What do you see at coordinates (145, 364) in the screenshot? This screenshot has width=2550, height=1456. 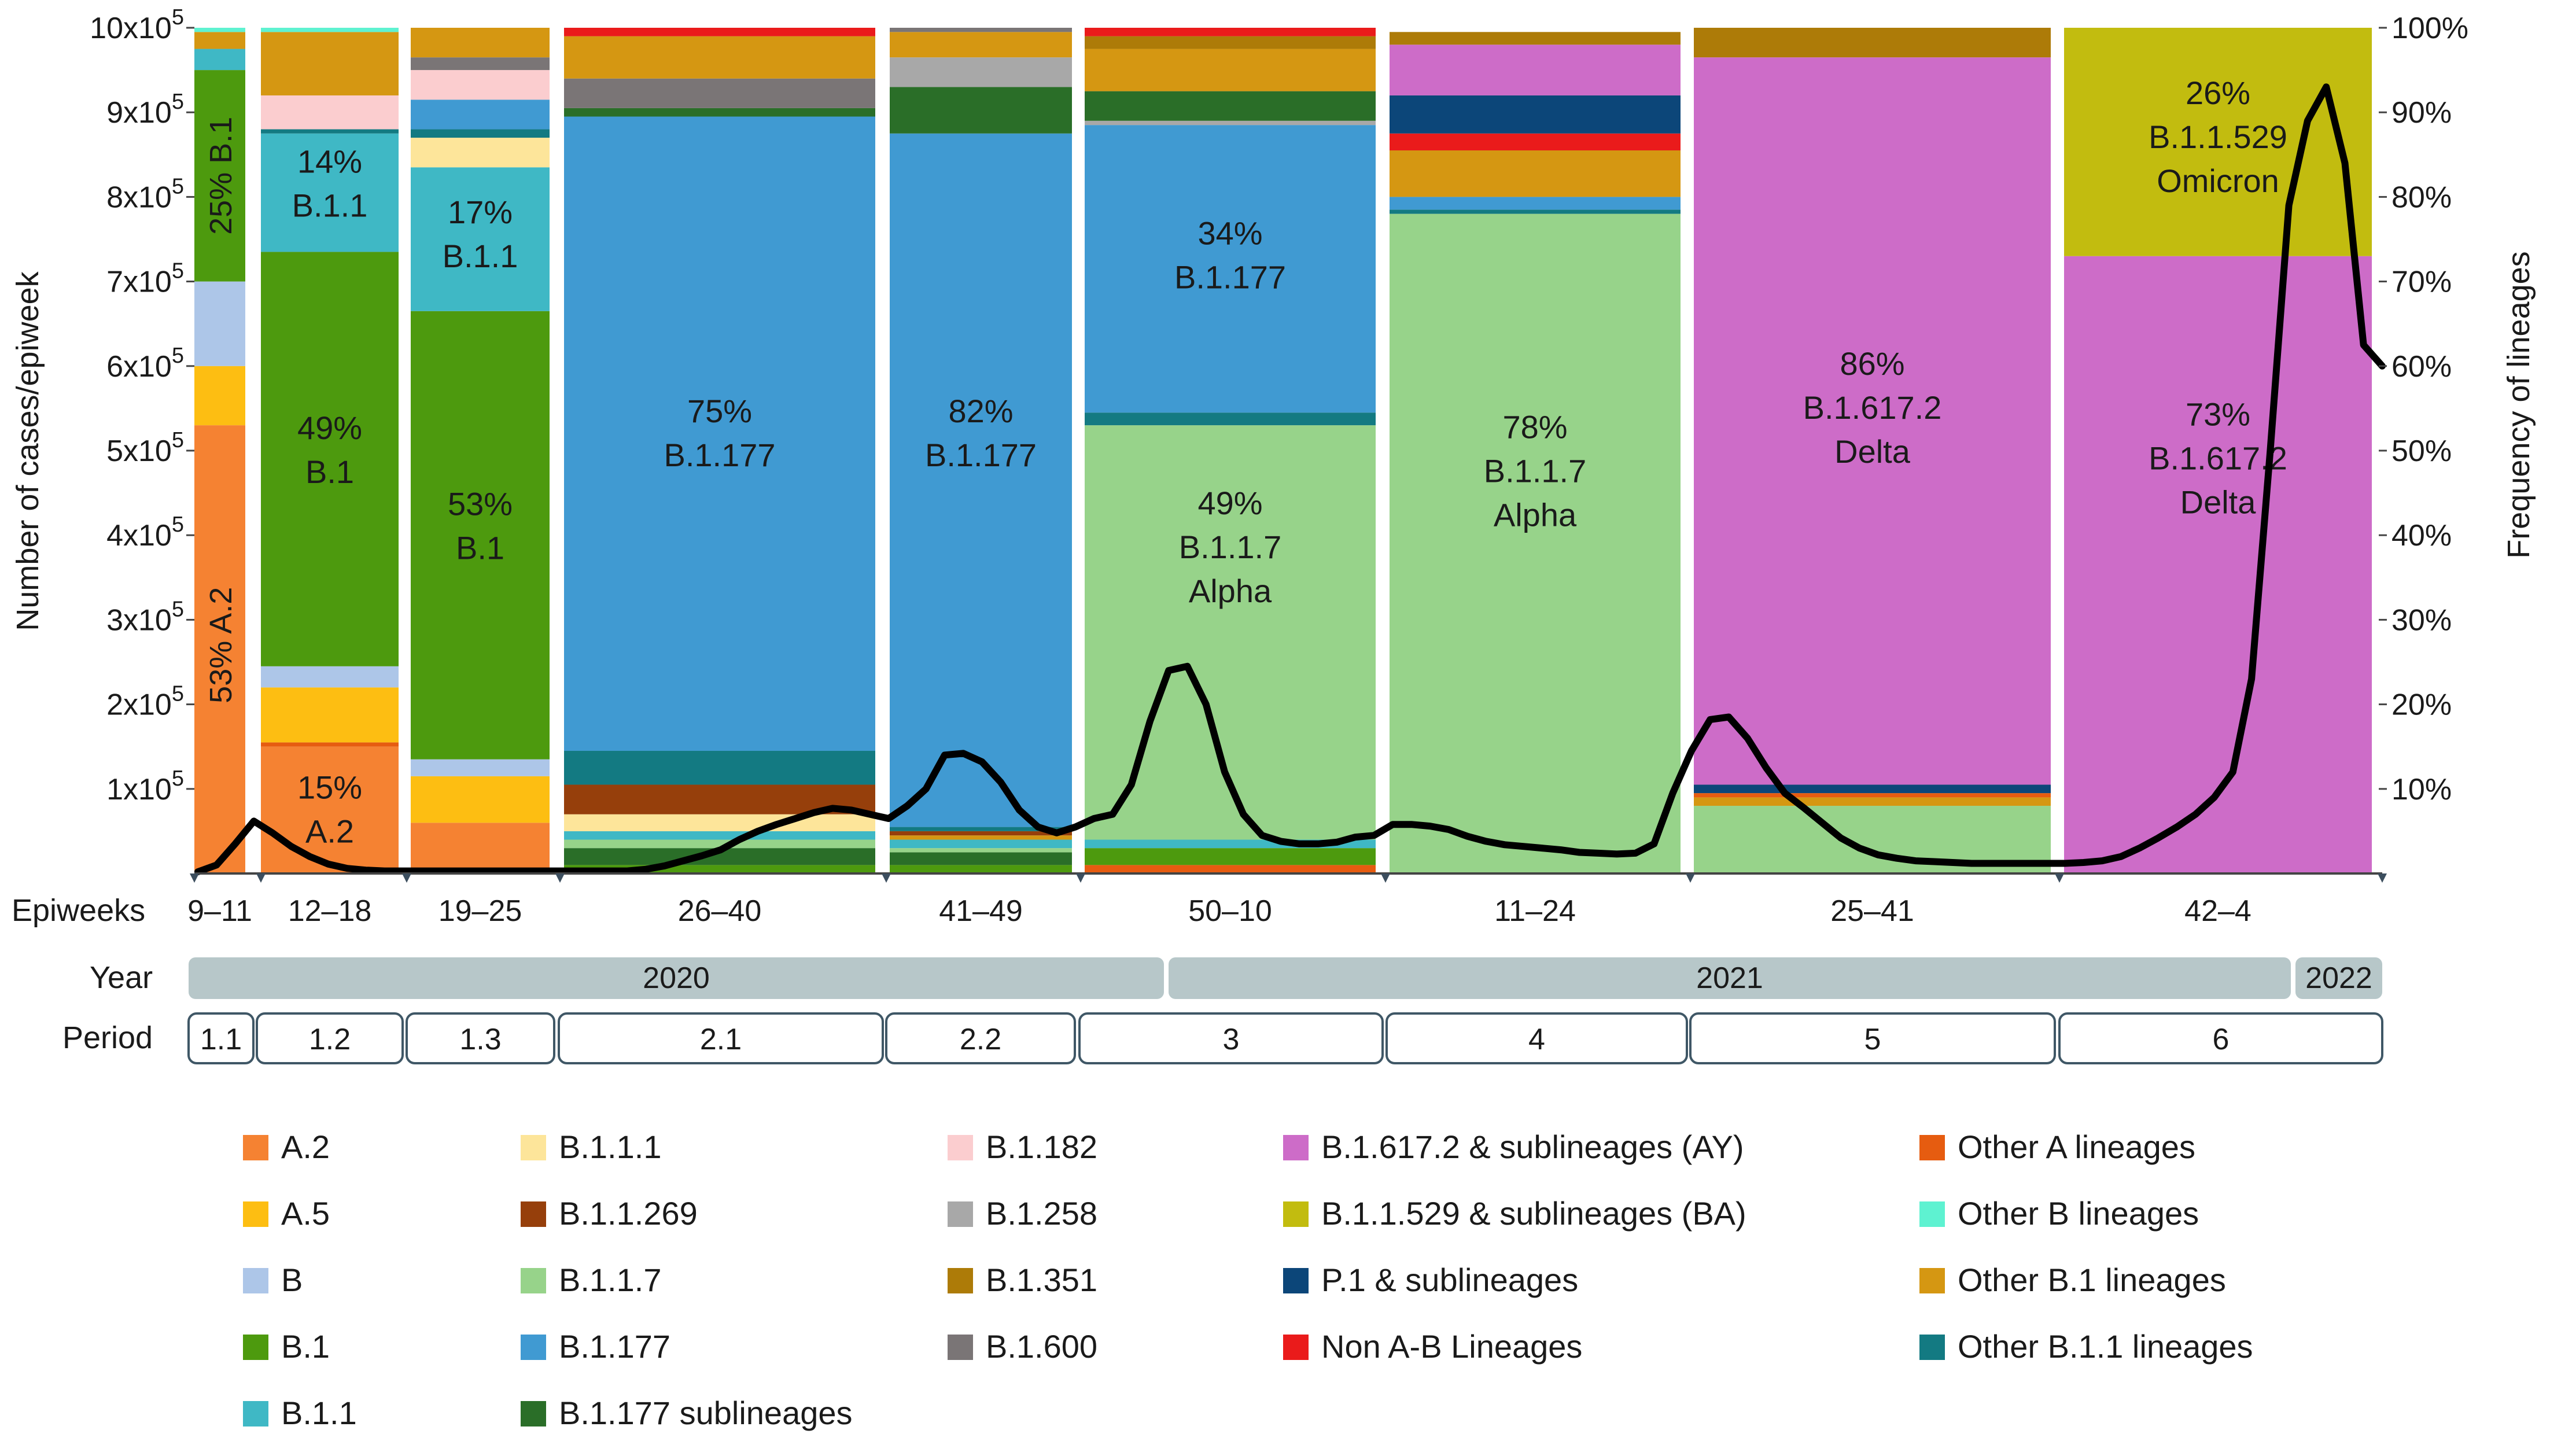 I see `y-left-tick-label: 6x10⁵` at bounding box center [145, 364].